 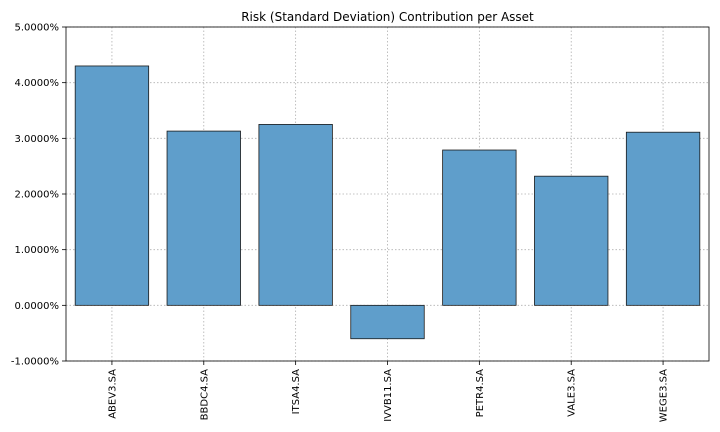 What do you see at coordinates (37, 250) in the screenshot?
I see `y-tick-label: 1.0000%` at bounding box center [37, 250].